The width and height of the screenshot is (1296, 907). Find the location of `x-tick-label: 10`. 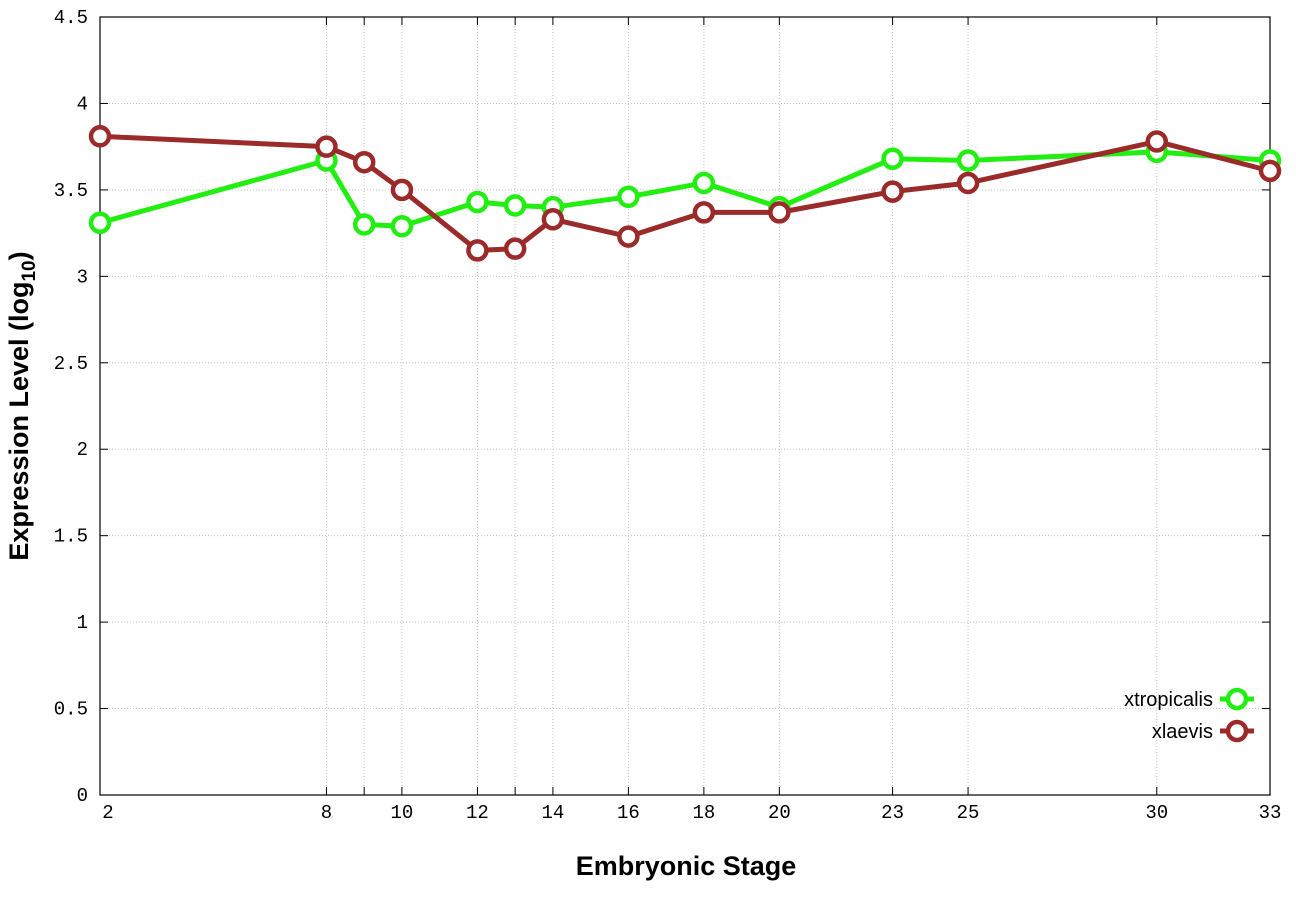

x-tick-label: 10 is located at coordinates (402, 813).